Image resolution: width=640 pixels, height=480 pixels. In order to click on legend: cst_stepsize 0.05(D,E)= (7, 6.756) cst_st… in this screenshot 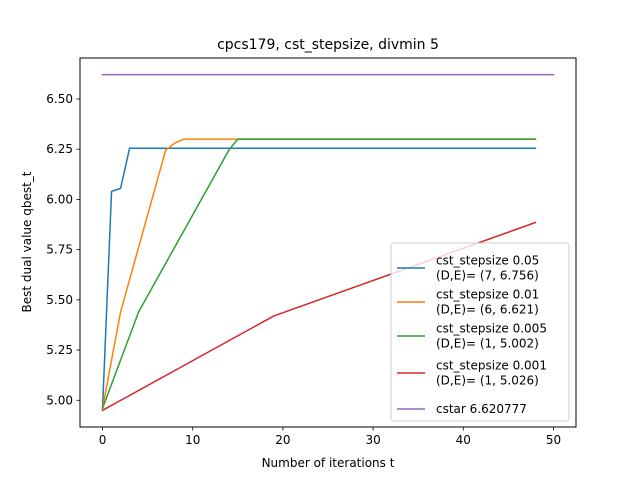, I will do `click(480, 332)`.